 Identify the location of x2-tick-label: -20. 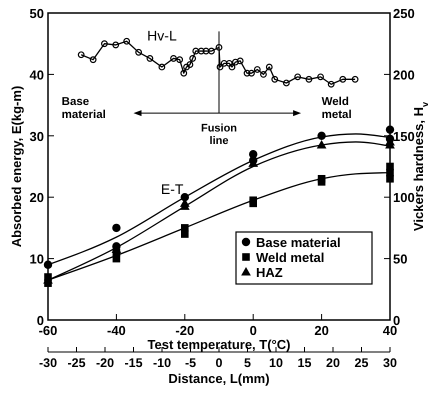
(105, 363).